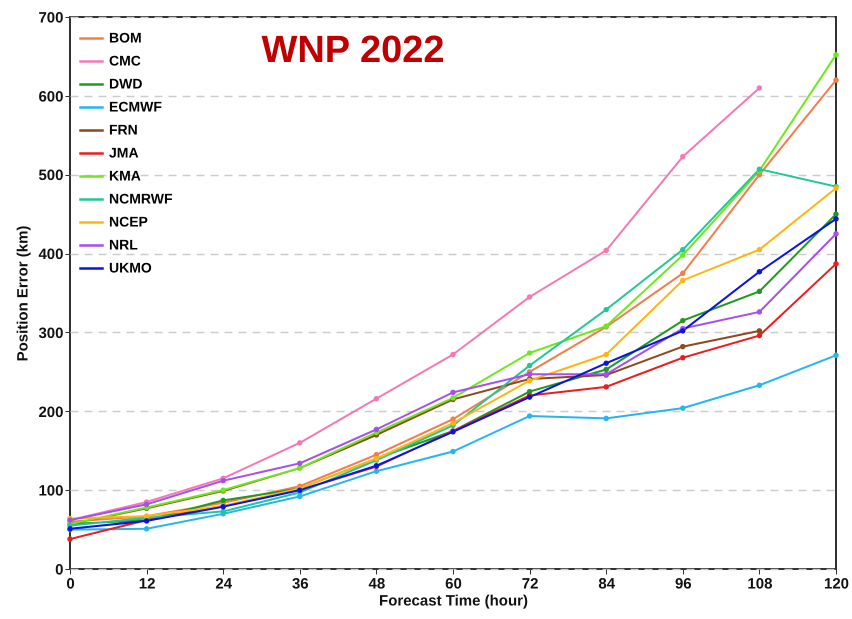 The height and width of the screenshot is (619, 852). I want to click on y-tick-label: 400, so click(51, 255).